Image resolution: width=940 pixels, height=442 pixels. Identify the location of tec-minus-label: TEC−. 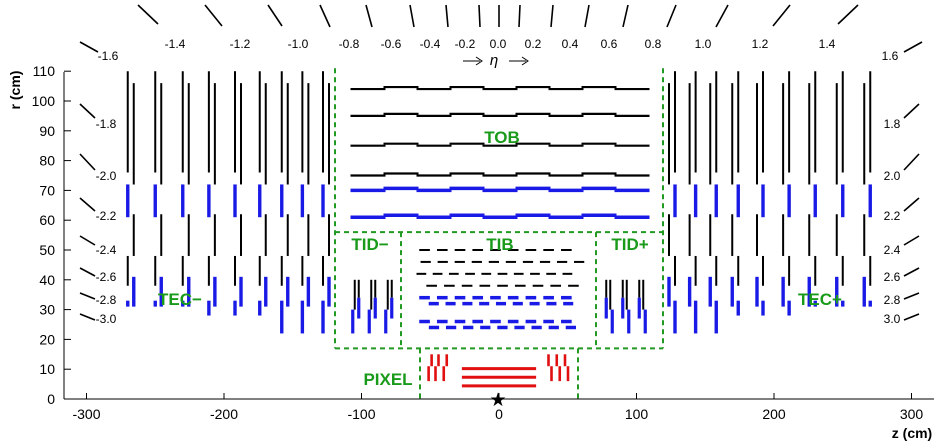
(180, 299).